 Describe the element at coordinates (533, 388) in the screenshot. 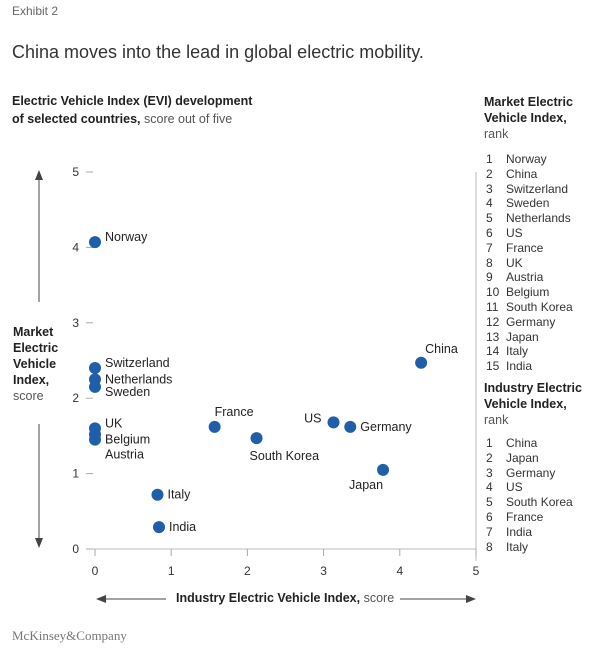

I see `industry-rank-heading-line1: Industry Electric` at that location.